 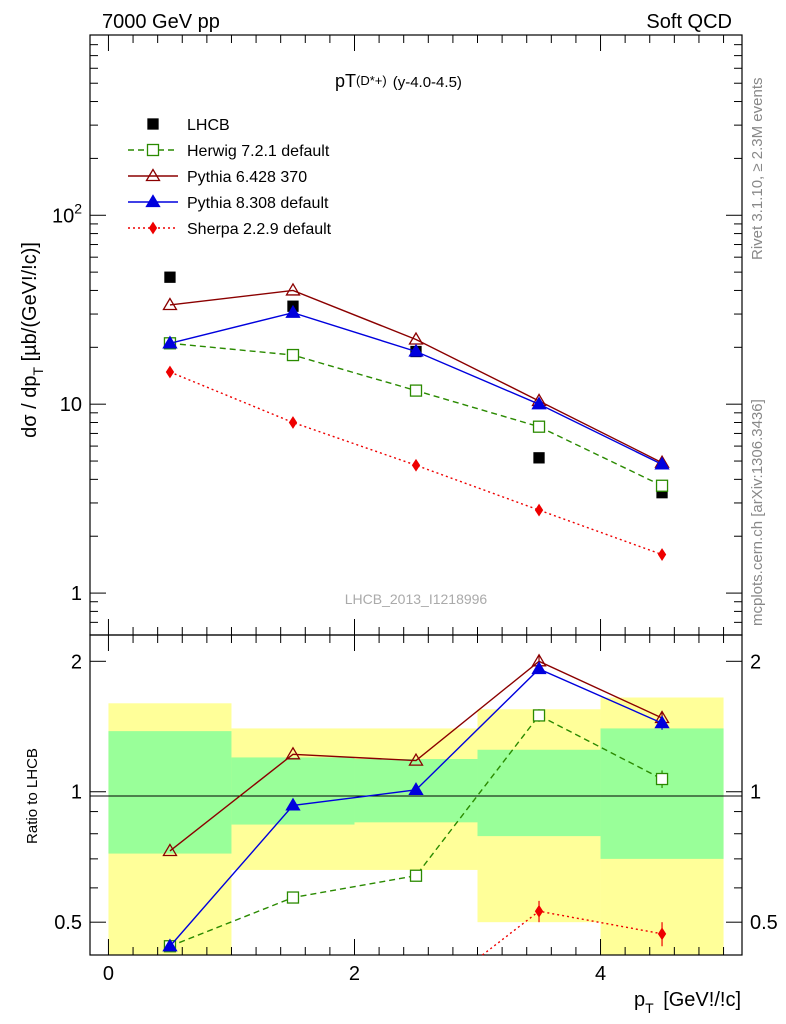 I want to click on analysis-watermark: LHCB_2013_I1218996, so click(x=416, y=599).